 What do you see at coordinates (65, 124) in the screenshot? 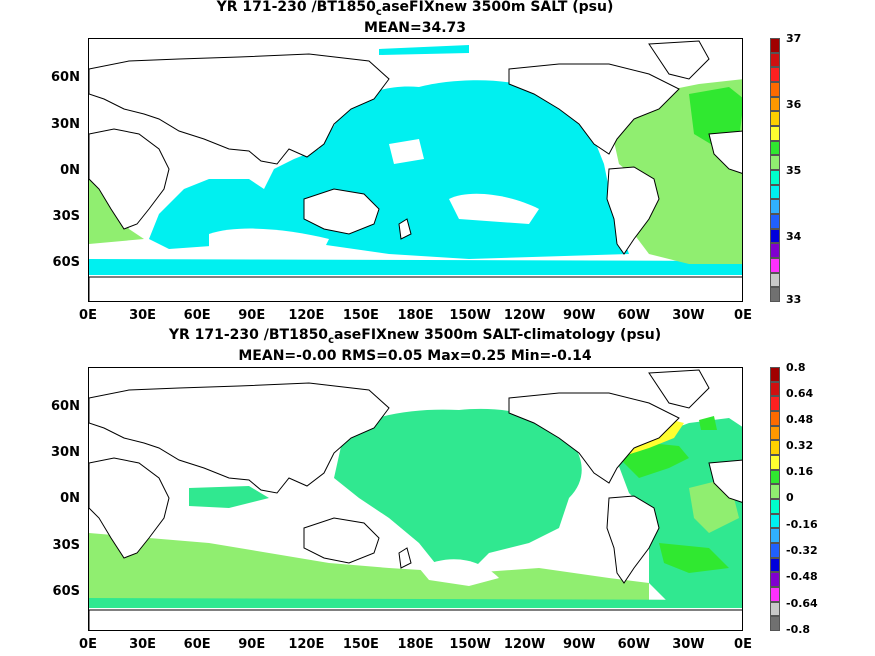
I see `panel1-lat-label: 30N` at bounding box center [65, 124].